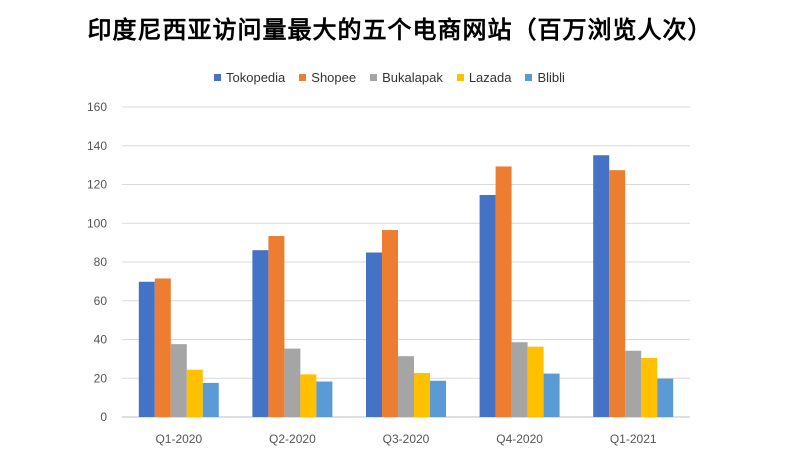  What do you see at coordinates (101, 301) in the screenshot?
I see `y-tick-label: 60` at bounding box center [101, 301].